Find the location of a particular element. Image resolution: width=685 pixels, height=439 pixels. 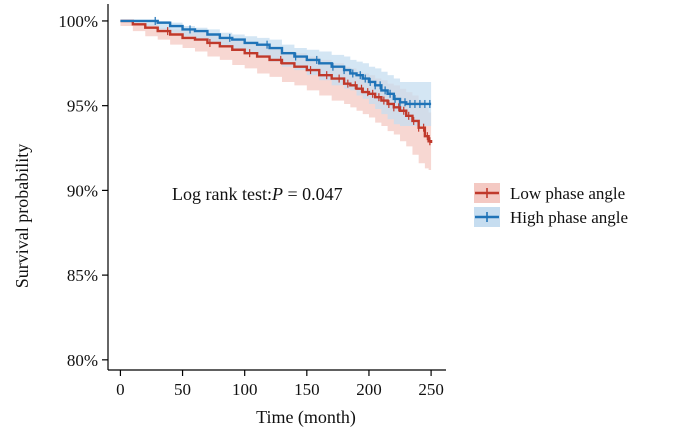

survival-curves is located at coordinates (276, 81).